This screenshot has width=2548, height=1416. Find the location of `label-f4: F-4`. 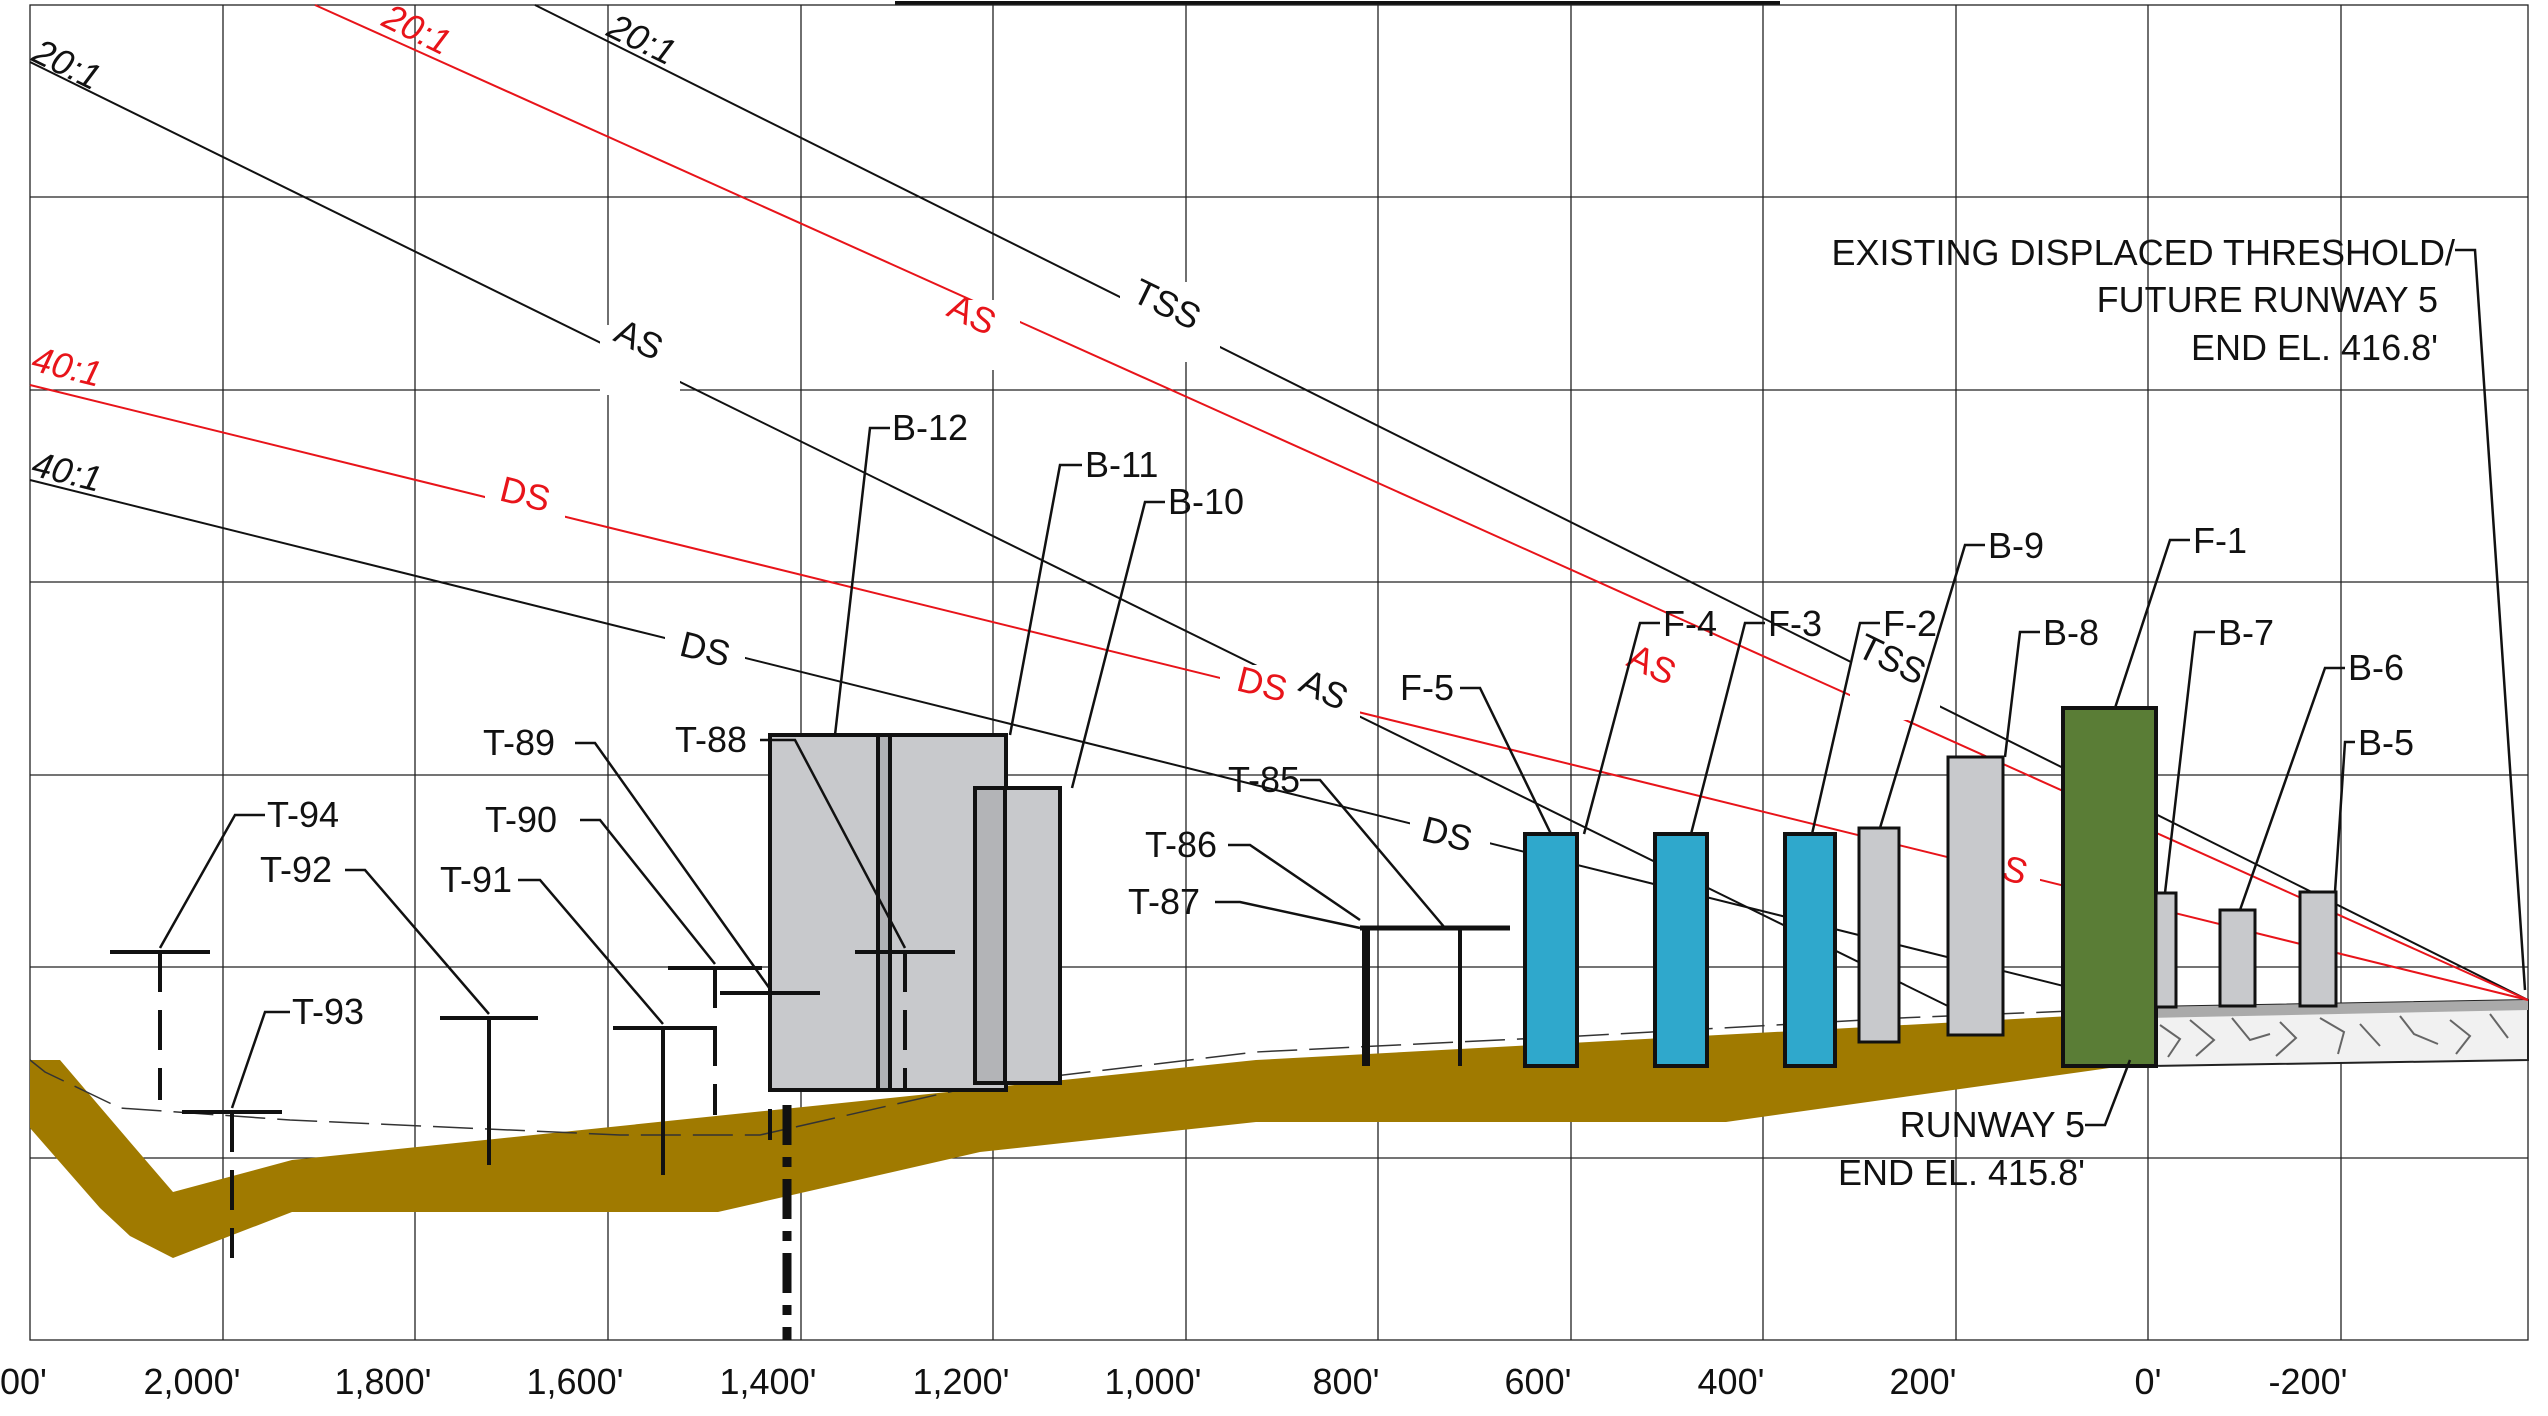

label-f4: F-4 is located at coordinates (1690, 623).